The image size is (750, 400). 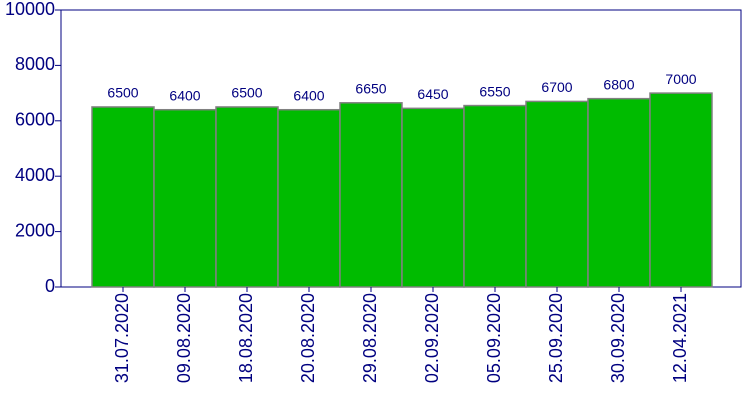 What do you see at coordinates (35, 64) in the screenshot?
I see `y-tick-label: 8000` at bounding box center [35, 64].